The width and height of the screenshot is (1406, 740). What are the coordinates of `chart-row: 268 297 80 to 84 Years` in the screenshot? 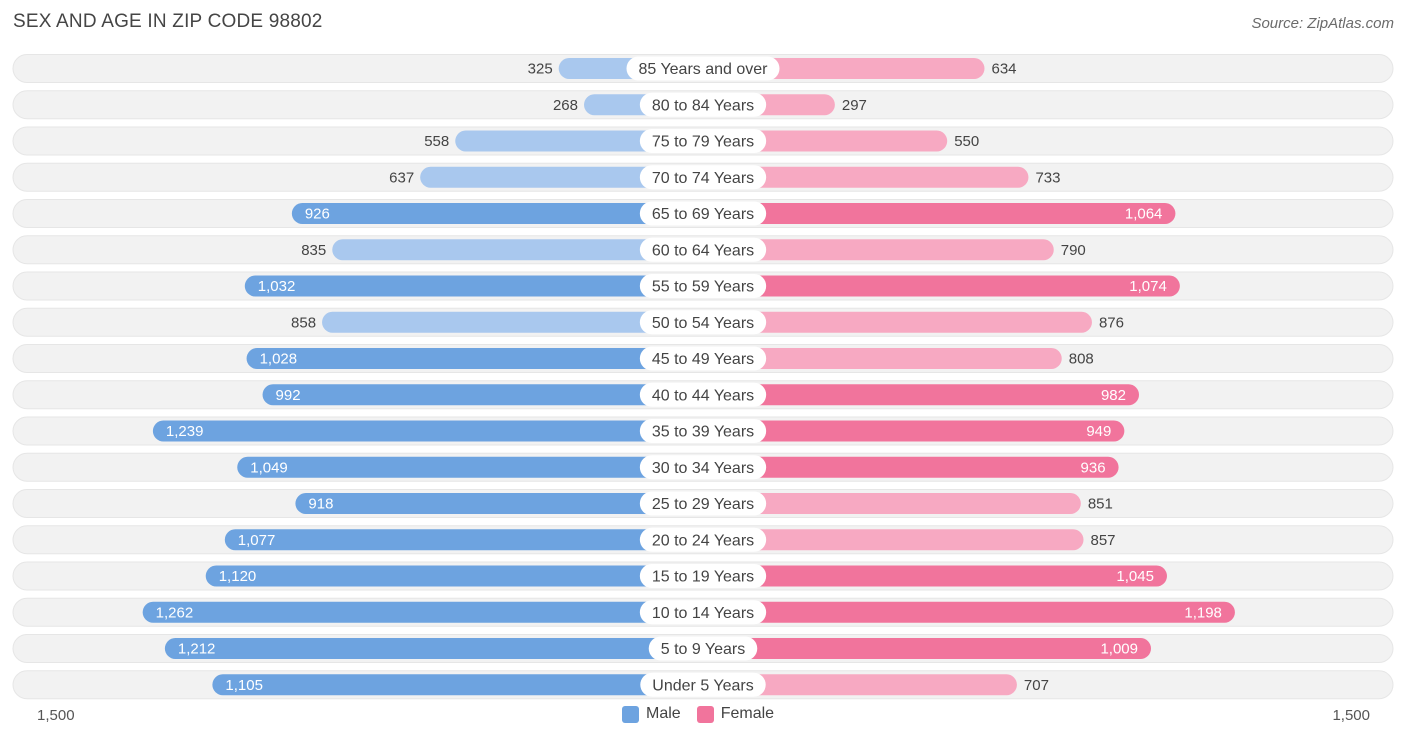 It's located at (703, 105).